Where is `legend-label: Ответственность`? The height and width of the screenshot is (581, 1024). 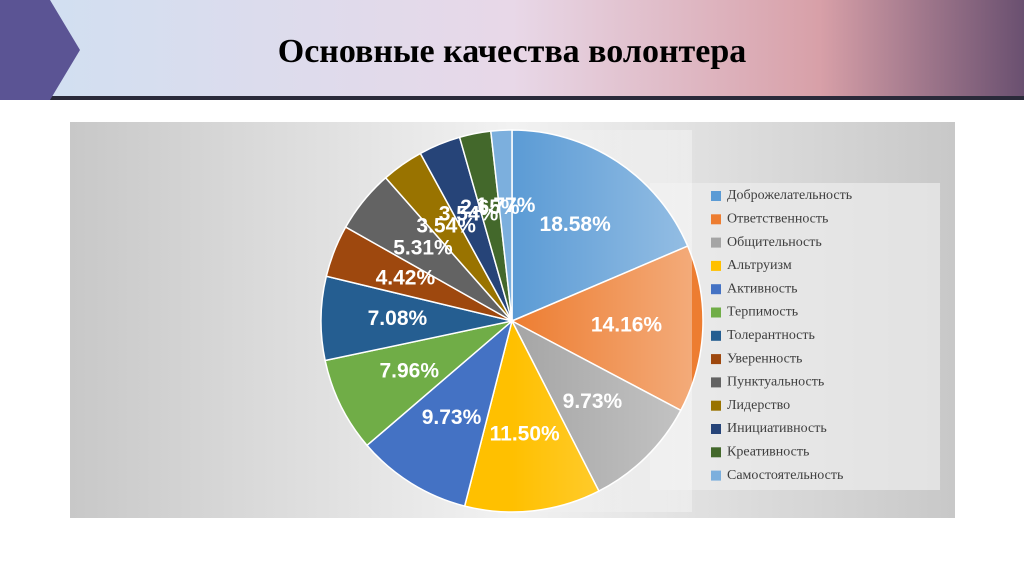 legend-label: Ответственность is located at coordinates (777, 219).